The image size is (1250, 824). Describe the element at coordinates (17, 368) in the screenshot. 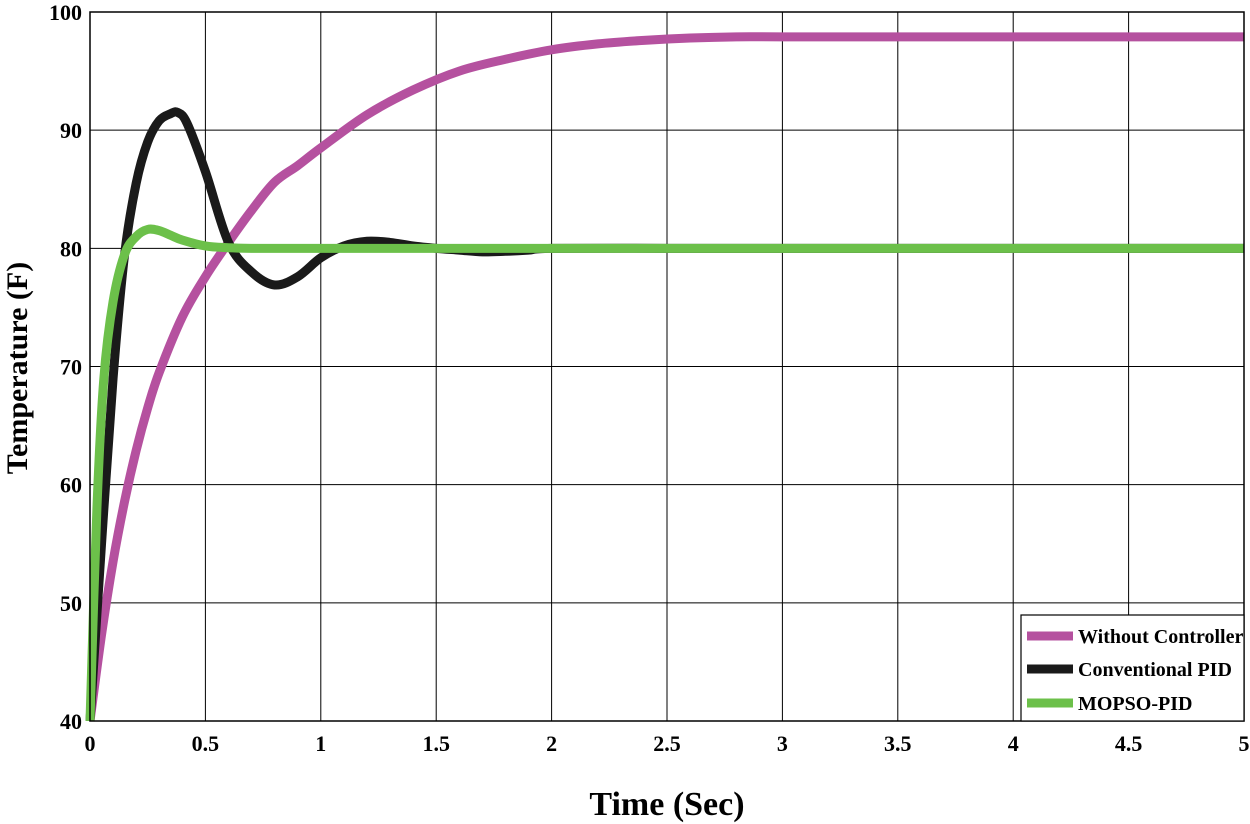

I see `y-axis-title: Temperature (F)` at that location.